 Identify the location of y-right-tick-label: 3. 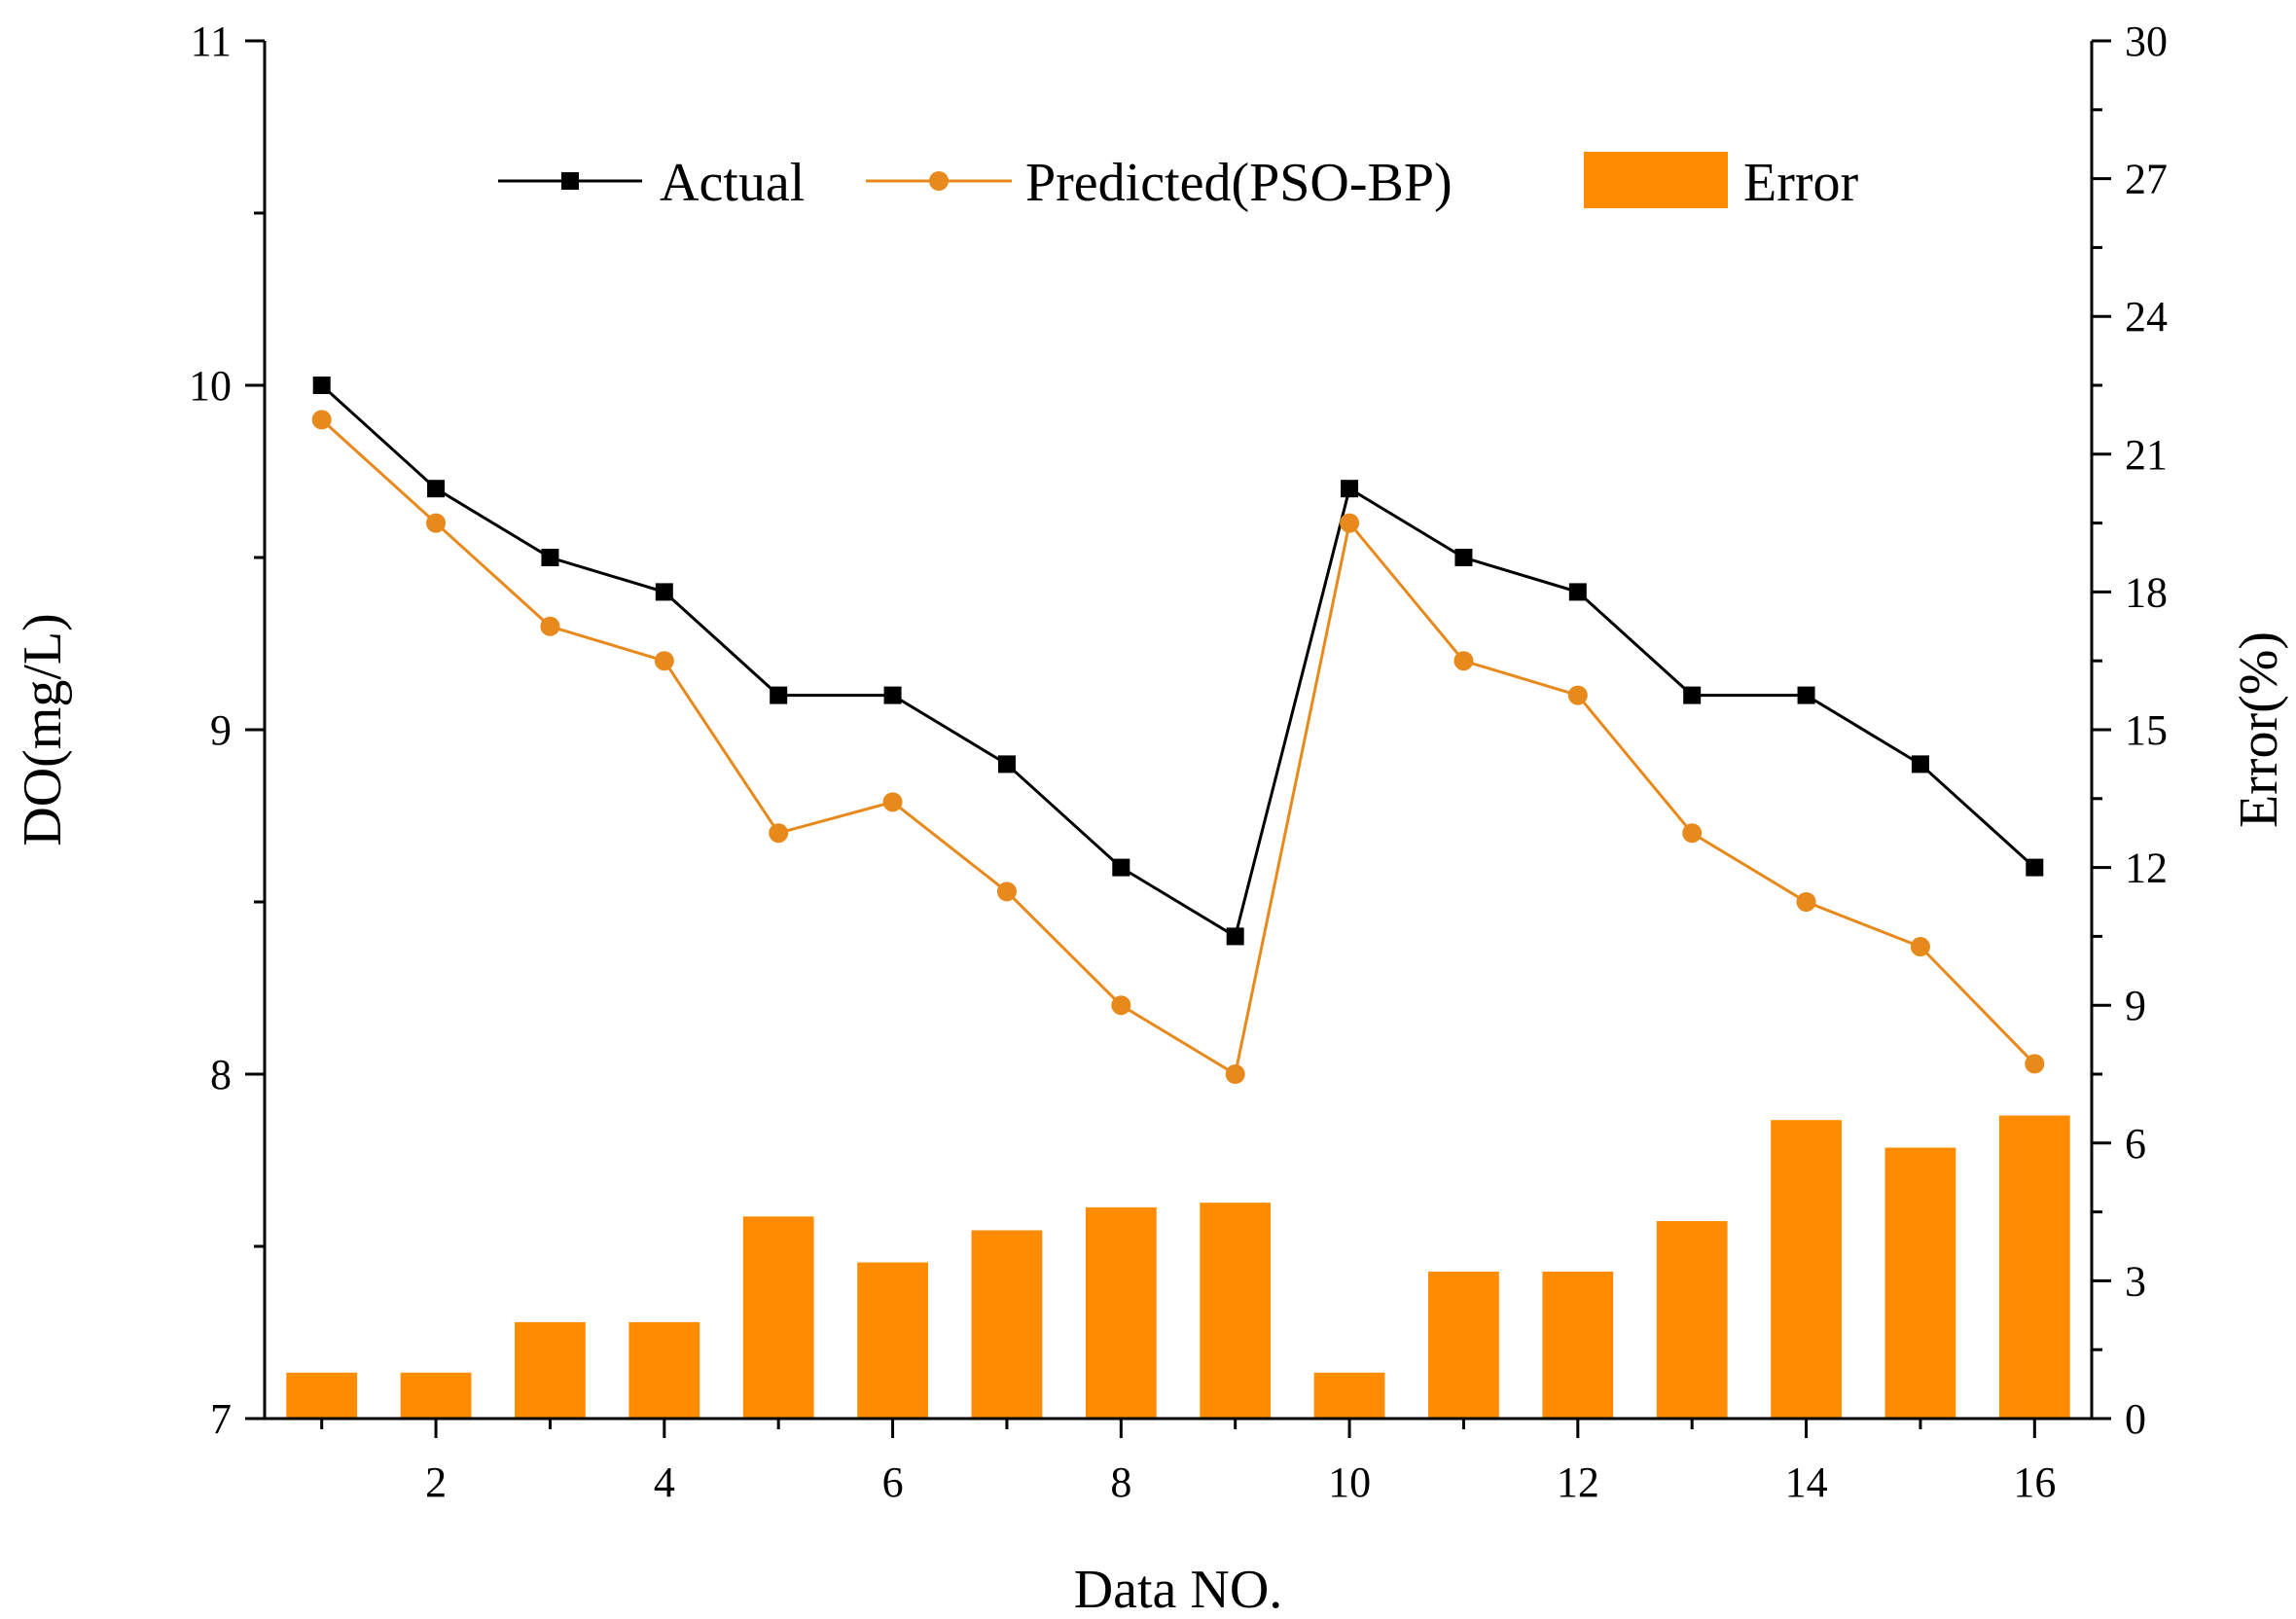
(2135, 1281).